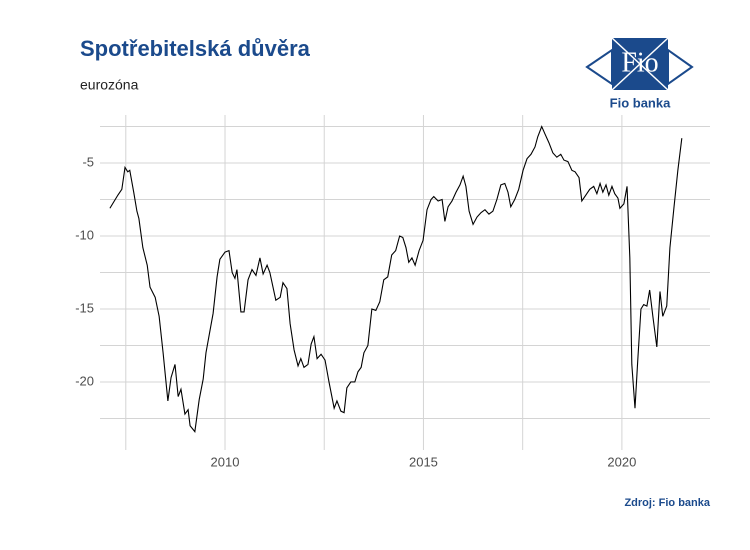 This screenshot has width=750, height=550. What do you see at coordinates (640, 102) in the screenshot?
I see `logo-name: Fio banka` at bounding box center [640, 102].